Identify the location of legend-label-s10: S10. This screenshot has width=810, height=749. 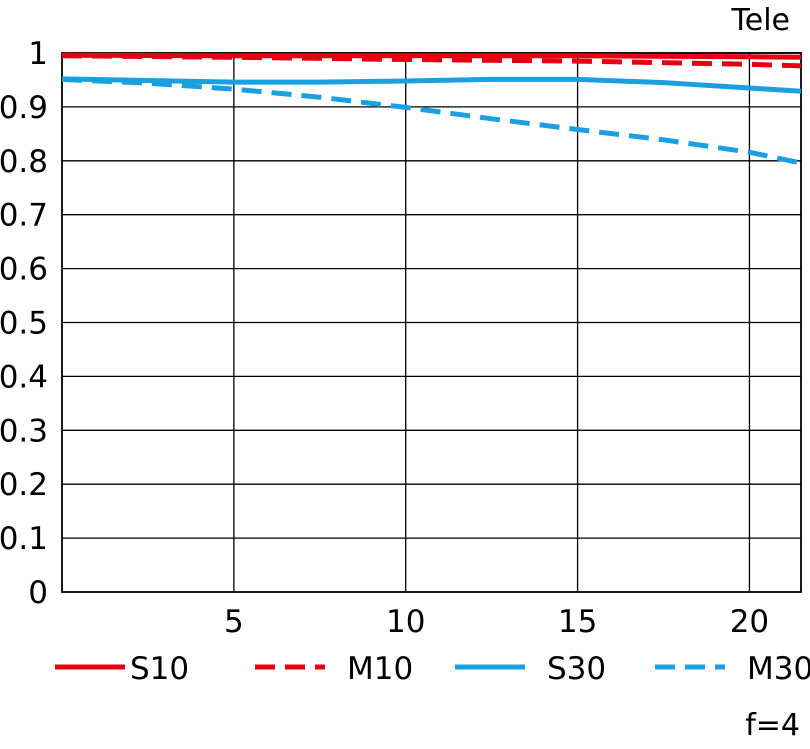
(159, 669).